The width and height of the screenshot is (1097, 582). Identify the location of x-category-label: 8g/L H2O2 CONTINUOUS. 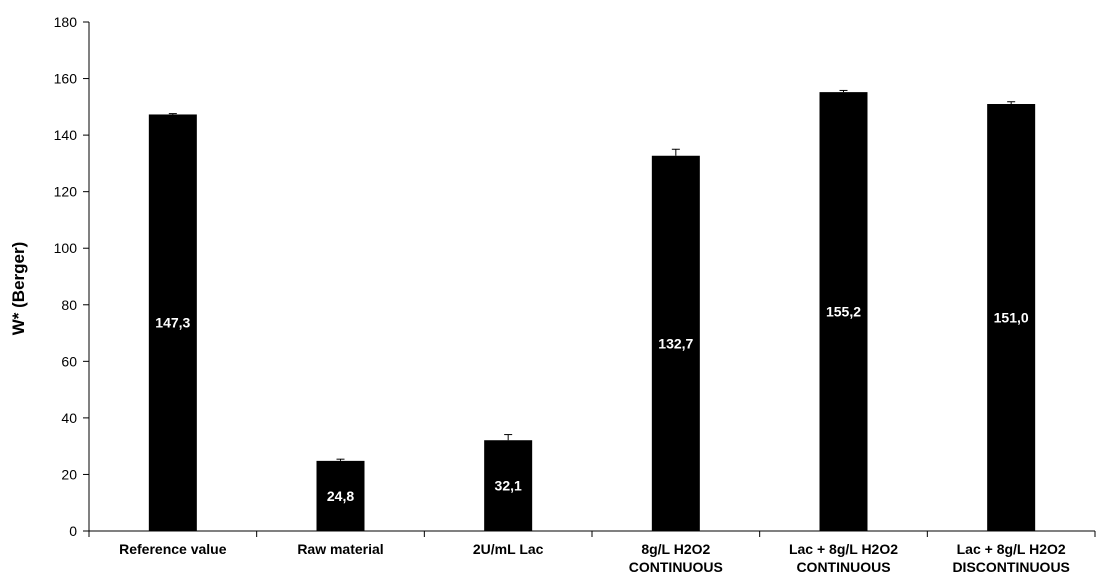
(676, 558).